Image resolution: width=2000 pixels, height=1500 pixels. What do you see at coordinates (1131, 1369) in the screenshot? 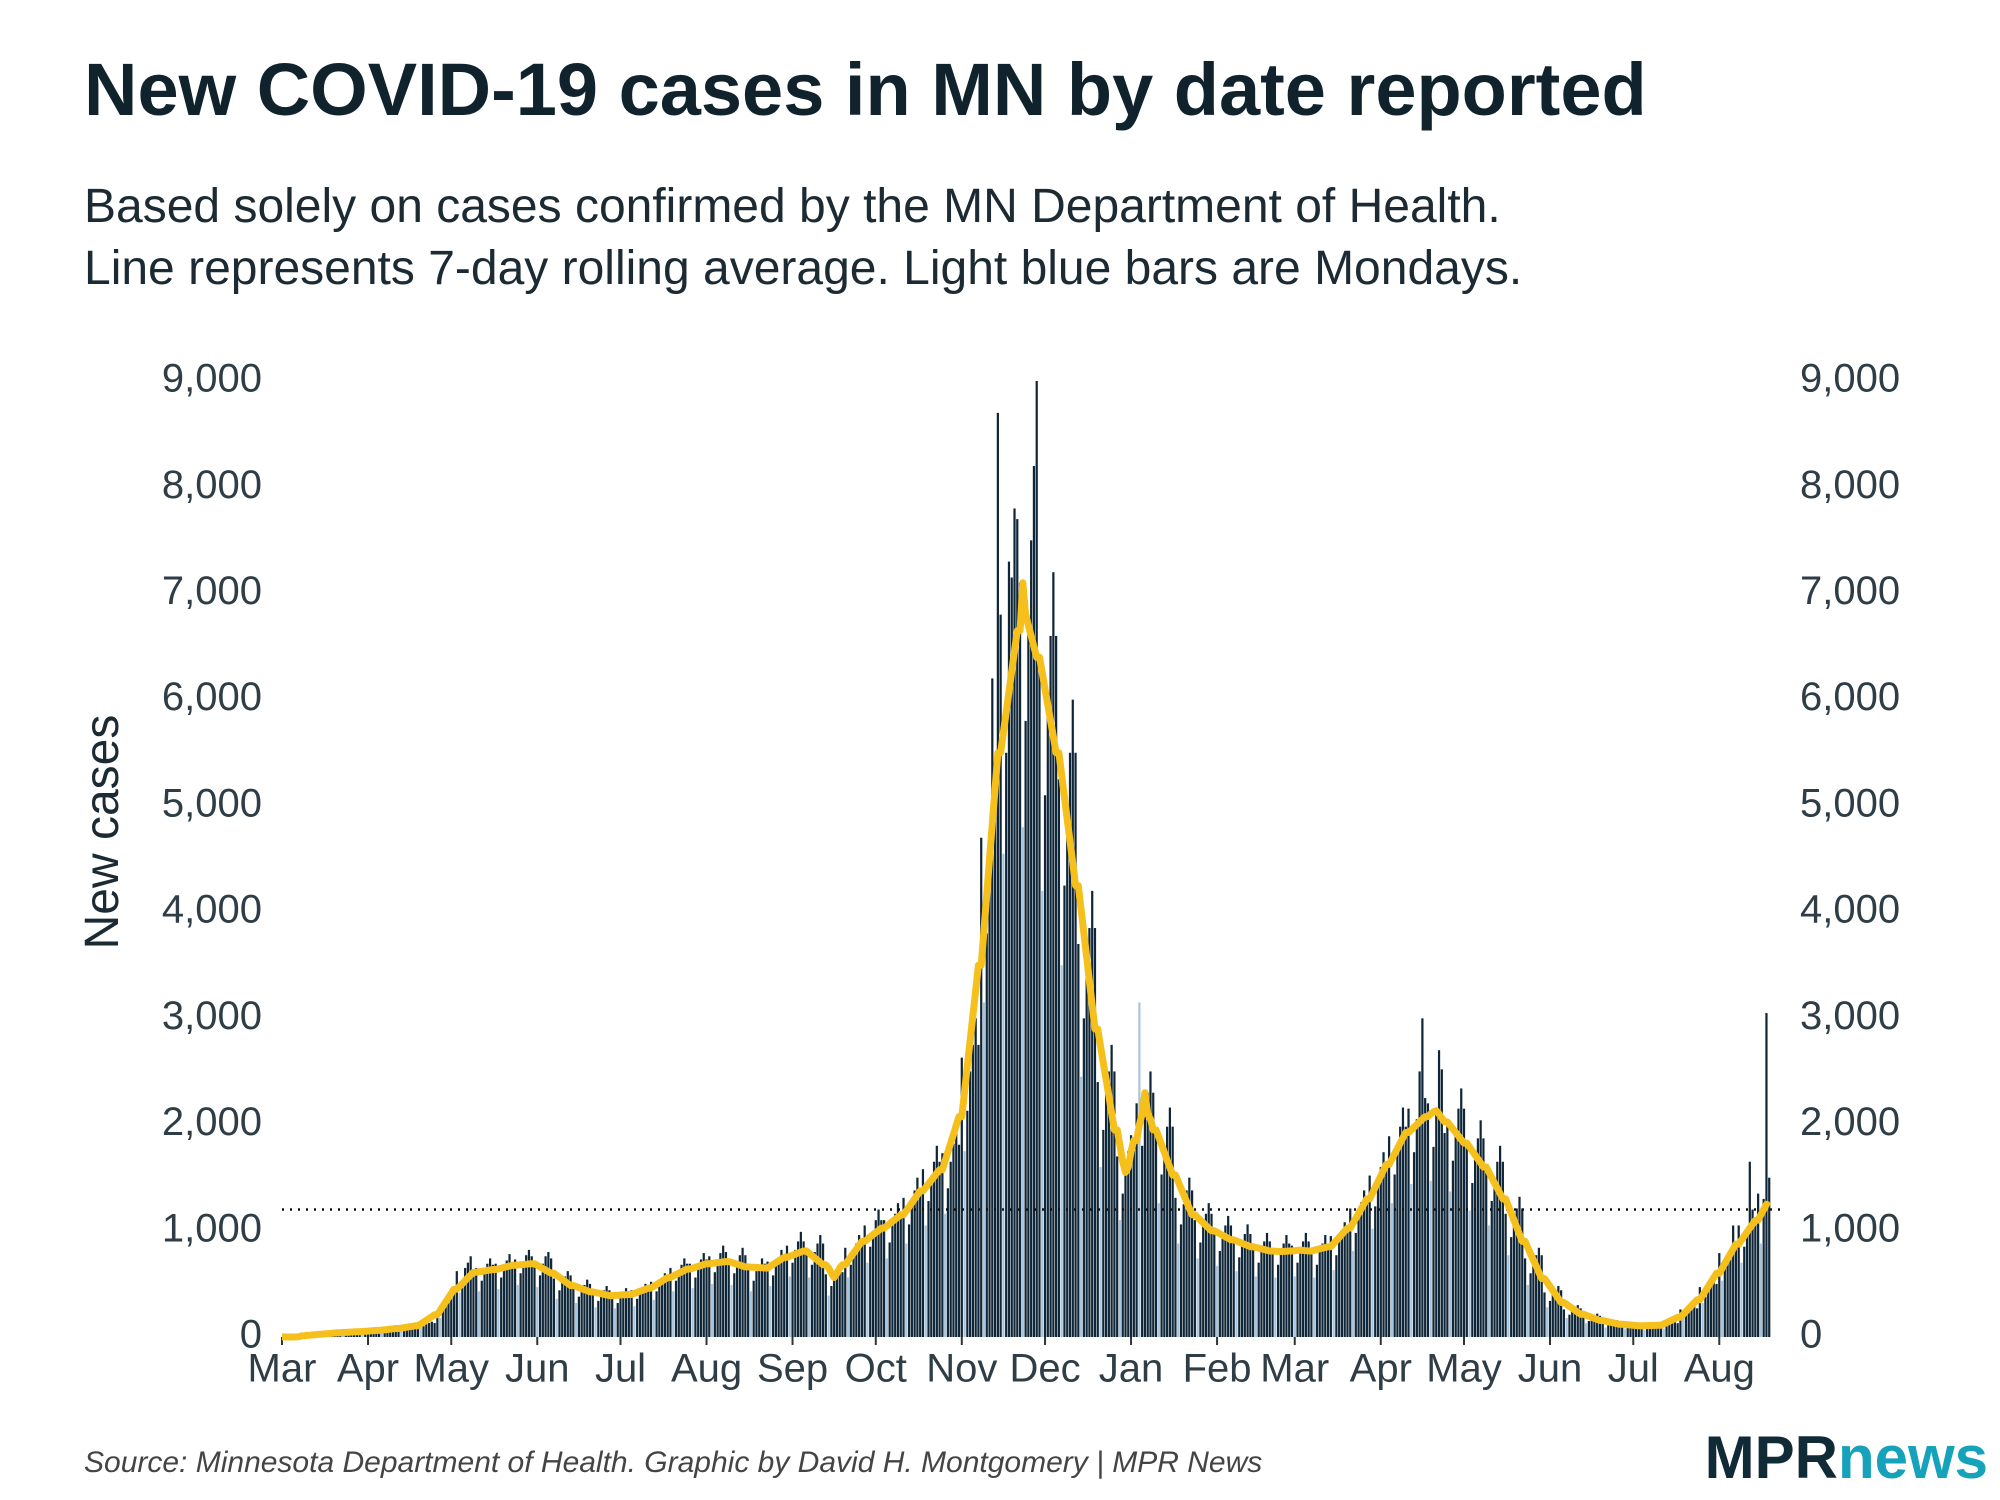
I see `x-tick-label: Jan` at bounding box center [1131, 1369].